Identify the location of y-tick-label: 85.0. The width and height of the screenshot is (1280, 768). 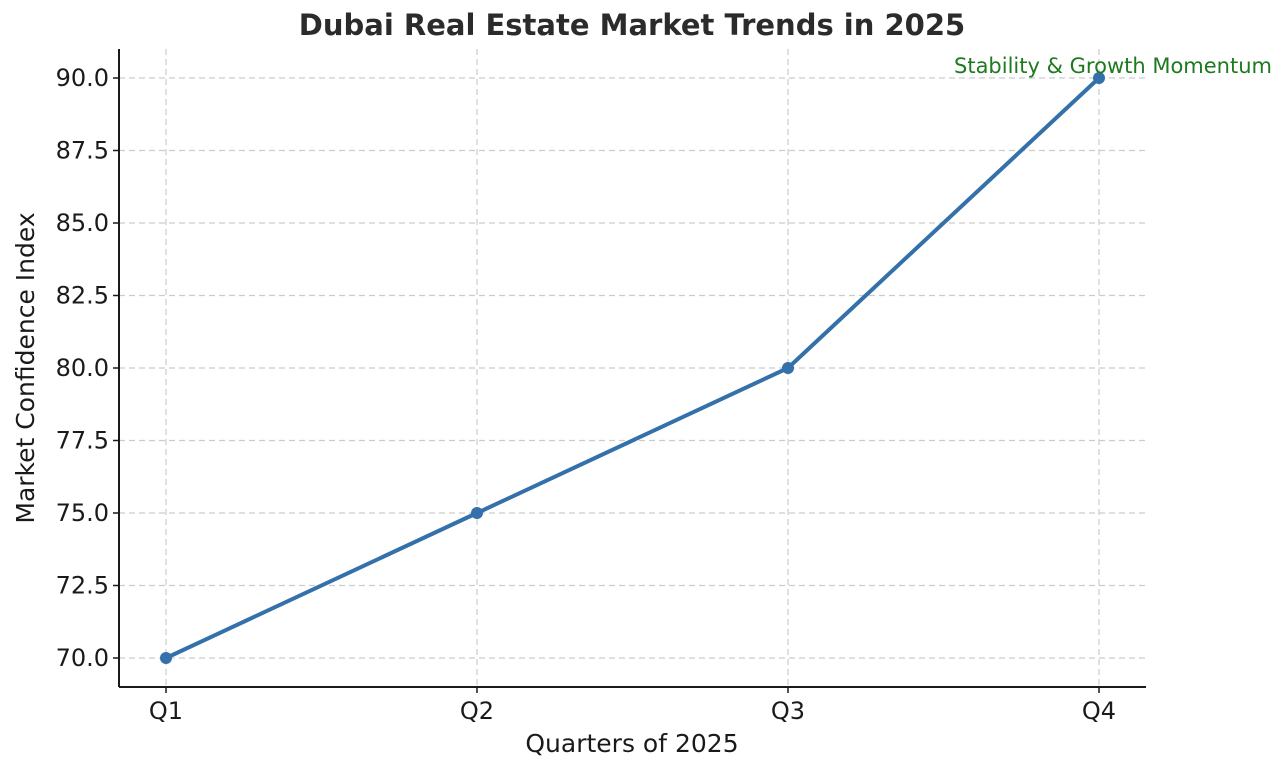
(82, 223).